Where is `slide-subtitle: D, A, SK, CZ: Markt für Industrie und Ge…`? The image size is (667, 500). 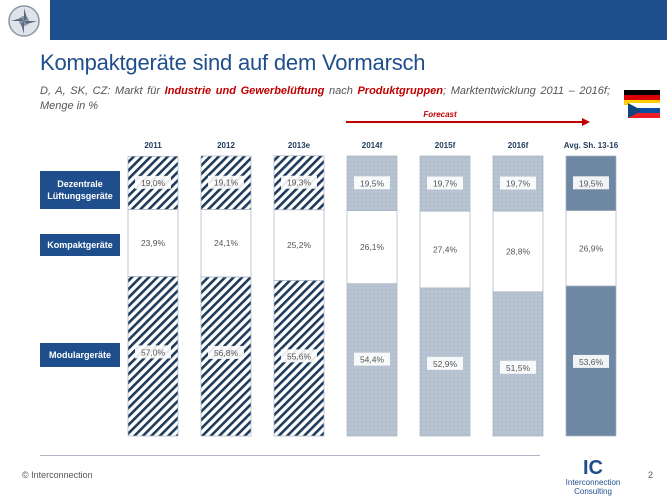 slide-subtitle: D, A, SK, CZ: Markt für Industrie und Ge… is located at coordinates (325, 99).